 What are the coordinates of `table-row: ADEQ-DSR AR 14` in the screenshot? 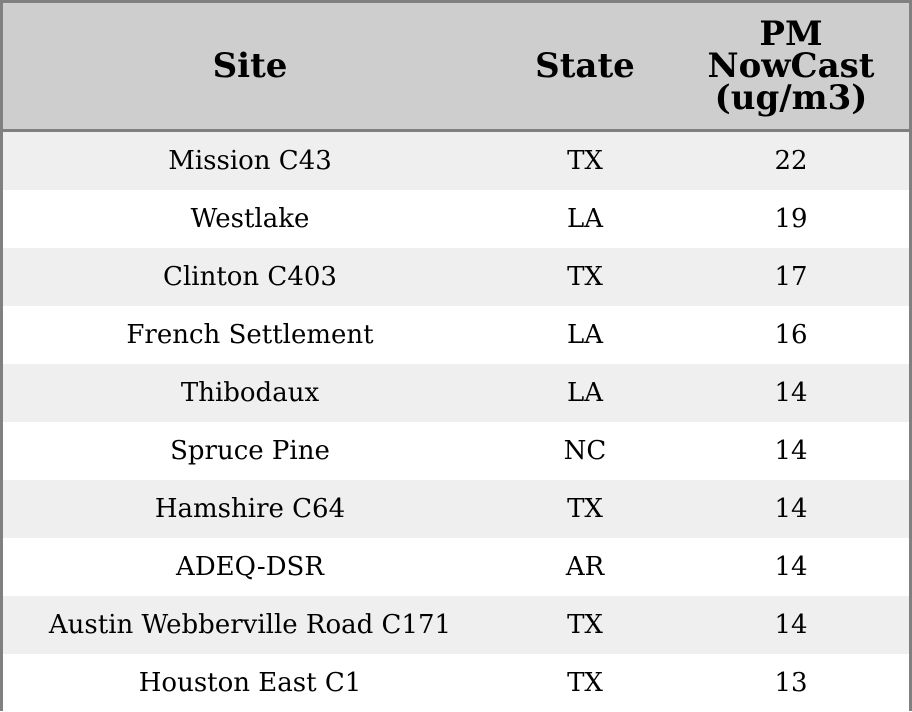 It's located at (456, 567).